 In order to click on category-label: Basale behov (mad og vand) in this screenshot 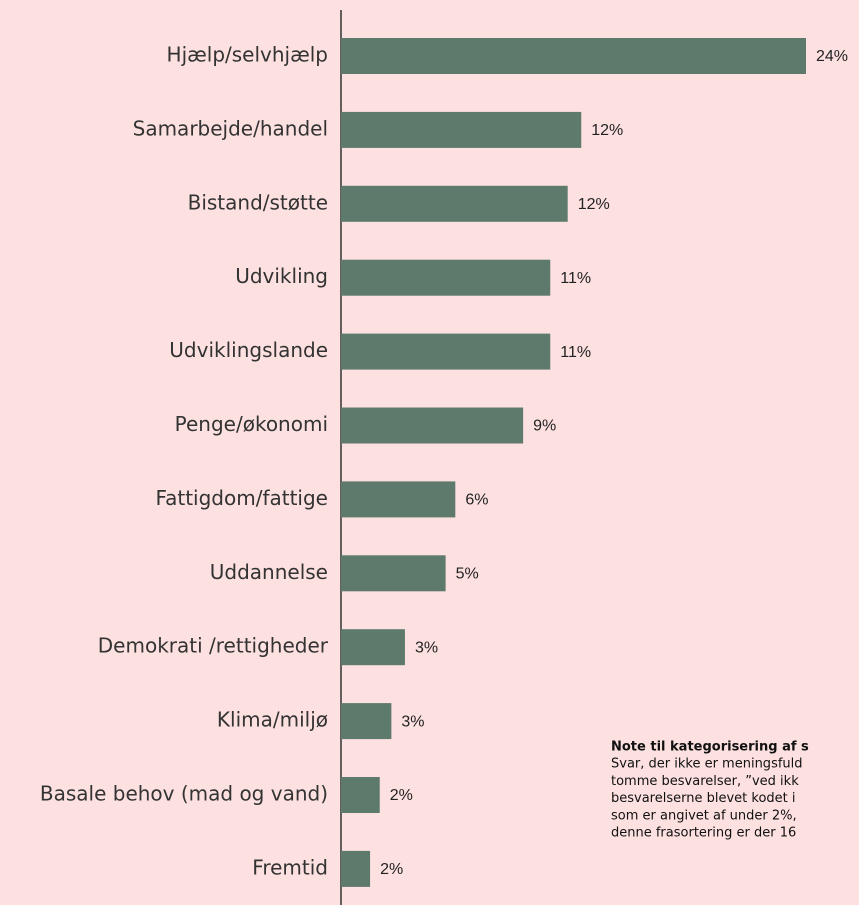, I will do `click(184, 794)`.